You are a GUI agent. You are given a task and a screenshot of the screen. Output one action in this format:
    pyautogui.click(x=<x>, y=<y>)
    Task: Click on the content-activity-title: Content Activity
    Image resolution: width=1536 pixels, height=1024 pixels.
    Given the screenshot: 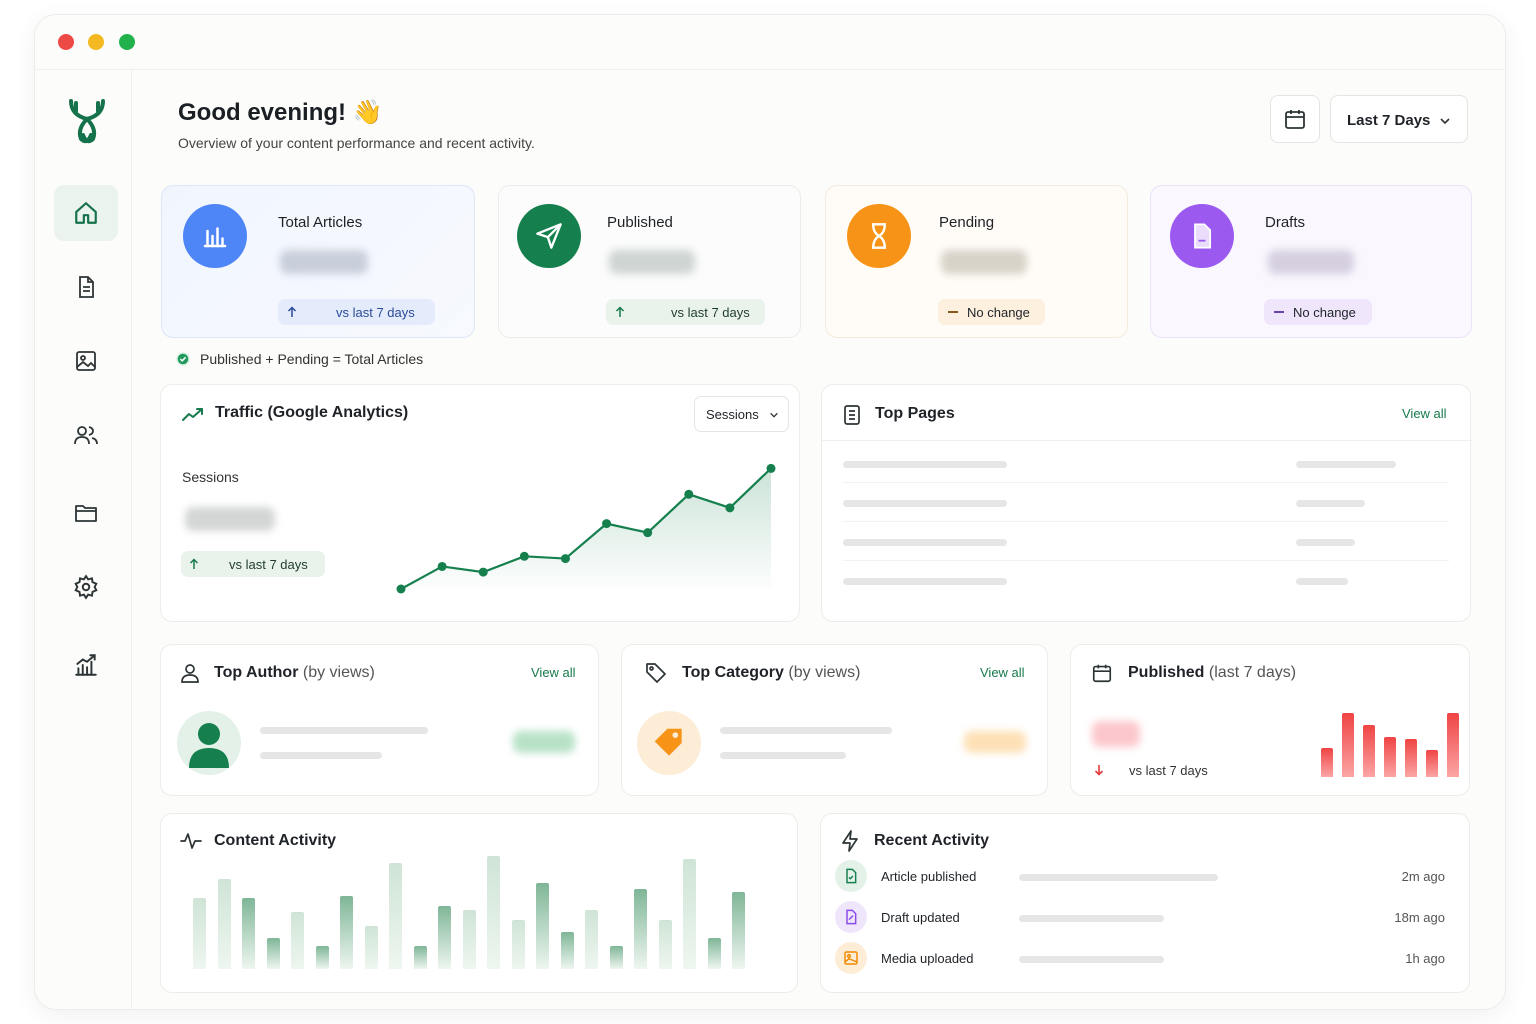 What is the action you would take?
    pyautogui.click(x=275, y=840)
    